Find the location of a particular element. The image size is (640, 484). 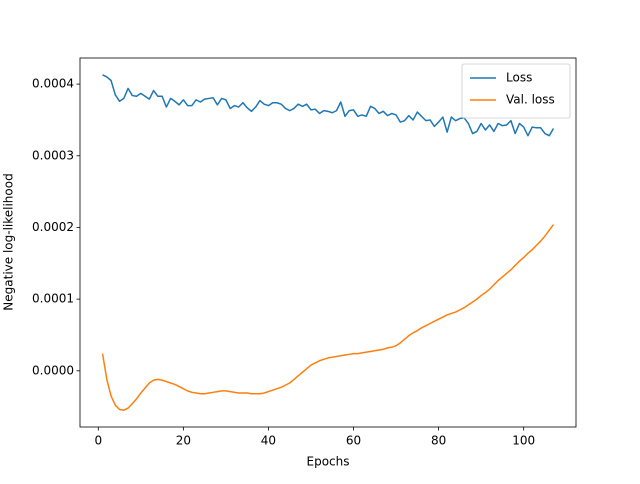

x-tick-label: 60 is located at coordinates (353, 441).